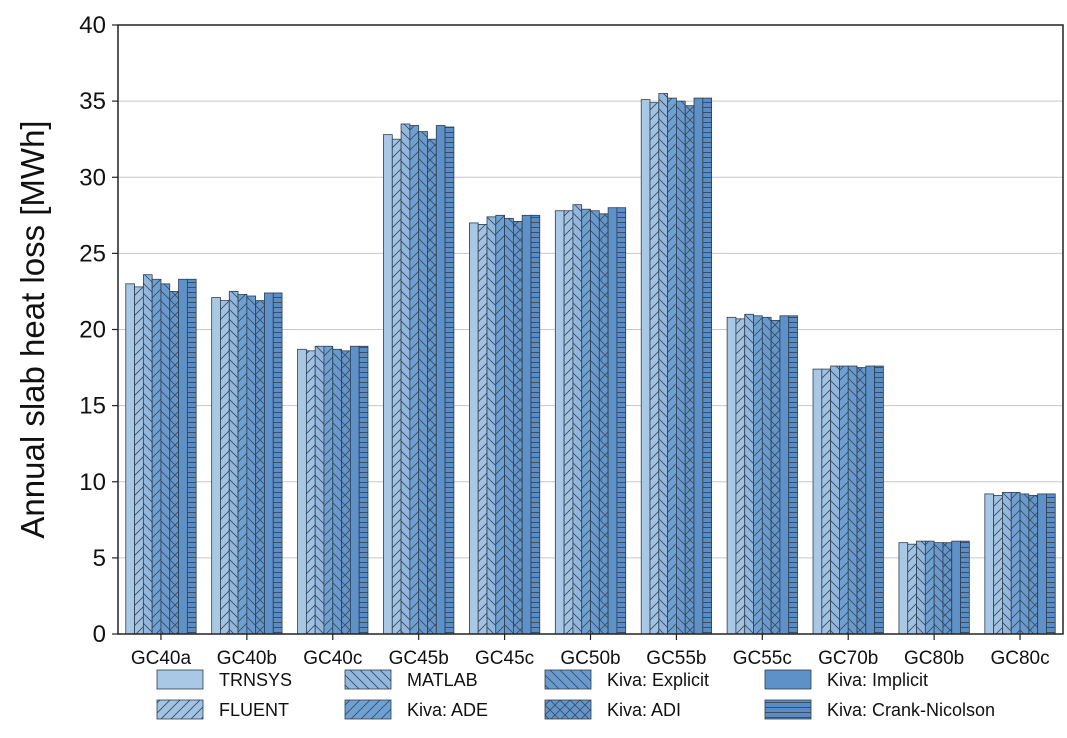 This screenshot has width=1067, height=738. I want to click on y-axis: 0 5 10 15 20 25 30 35 40, so click(98, 330).